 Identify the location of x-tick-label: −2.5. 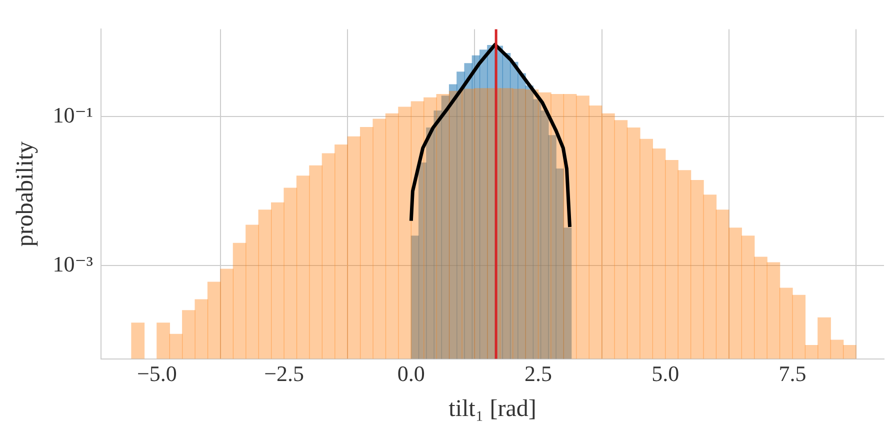
(284, 373).